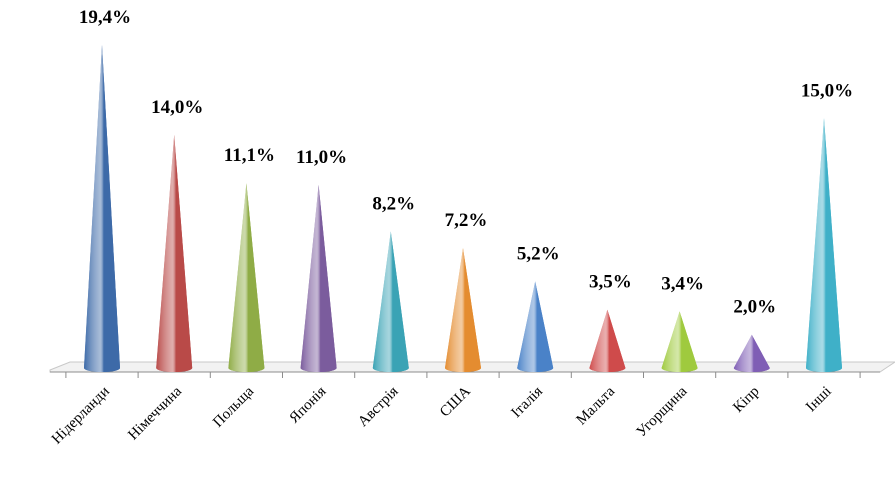 Image resolution: width=895 pixels, height=486 pixels. I want to click on x-tick-label: Японія, so click(308, 404).